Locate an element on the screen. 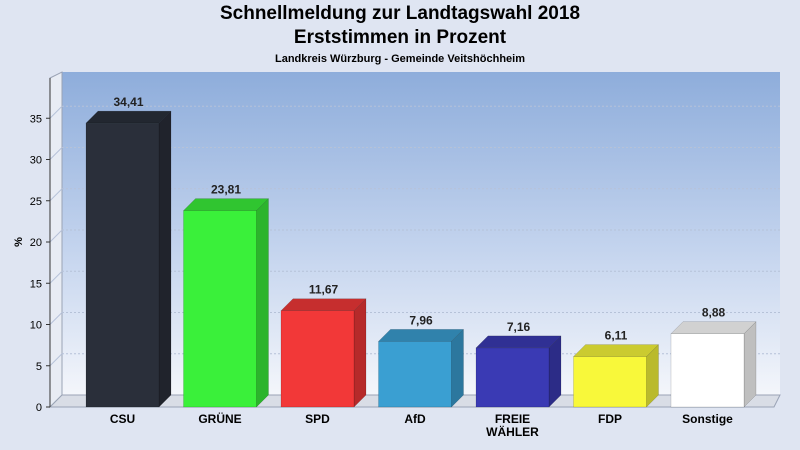 This screenshot has height=450, width=800. x-tick-label: SPD is located at coordinates (317, 419).